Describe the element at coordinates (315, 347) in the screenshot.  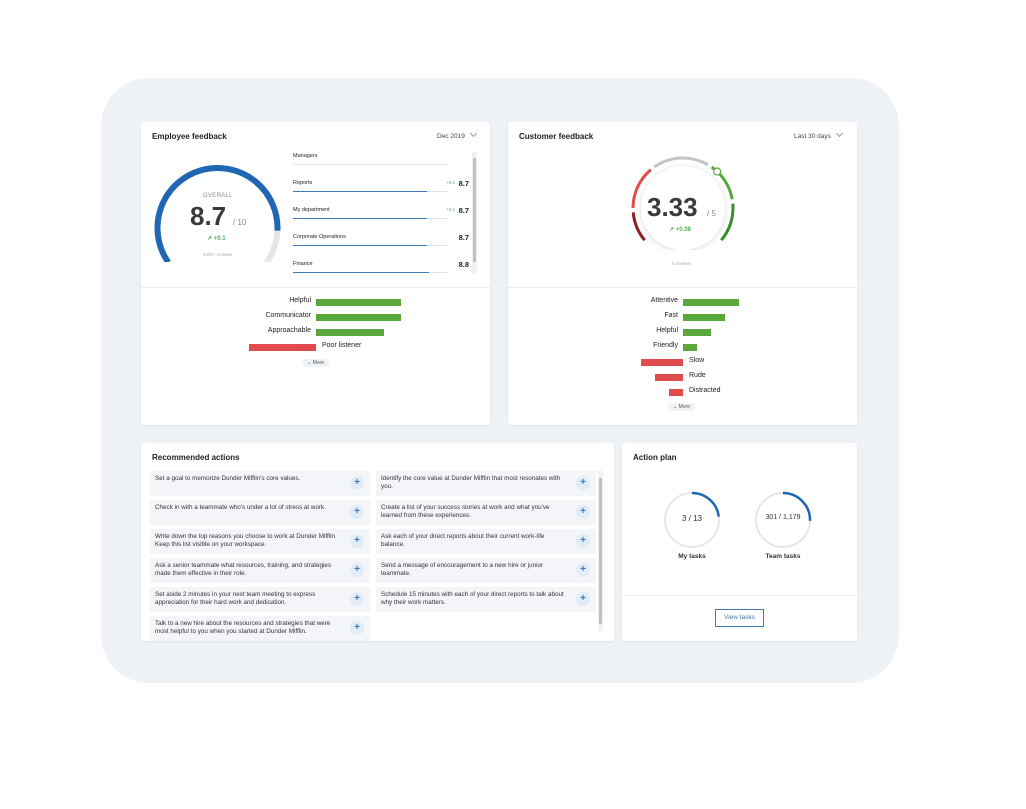
I see `trait-row: Poor listener` at that location.